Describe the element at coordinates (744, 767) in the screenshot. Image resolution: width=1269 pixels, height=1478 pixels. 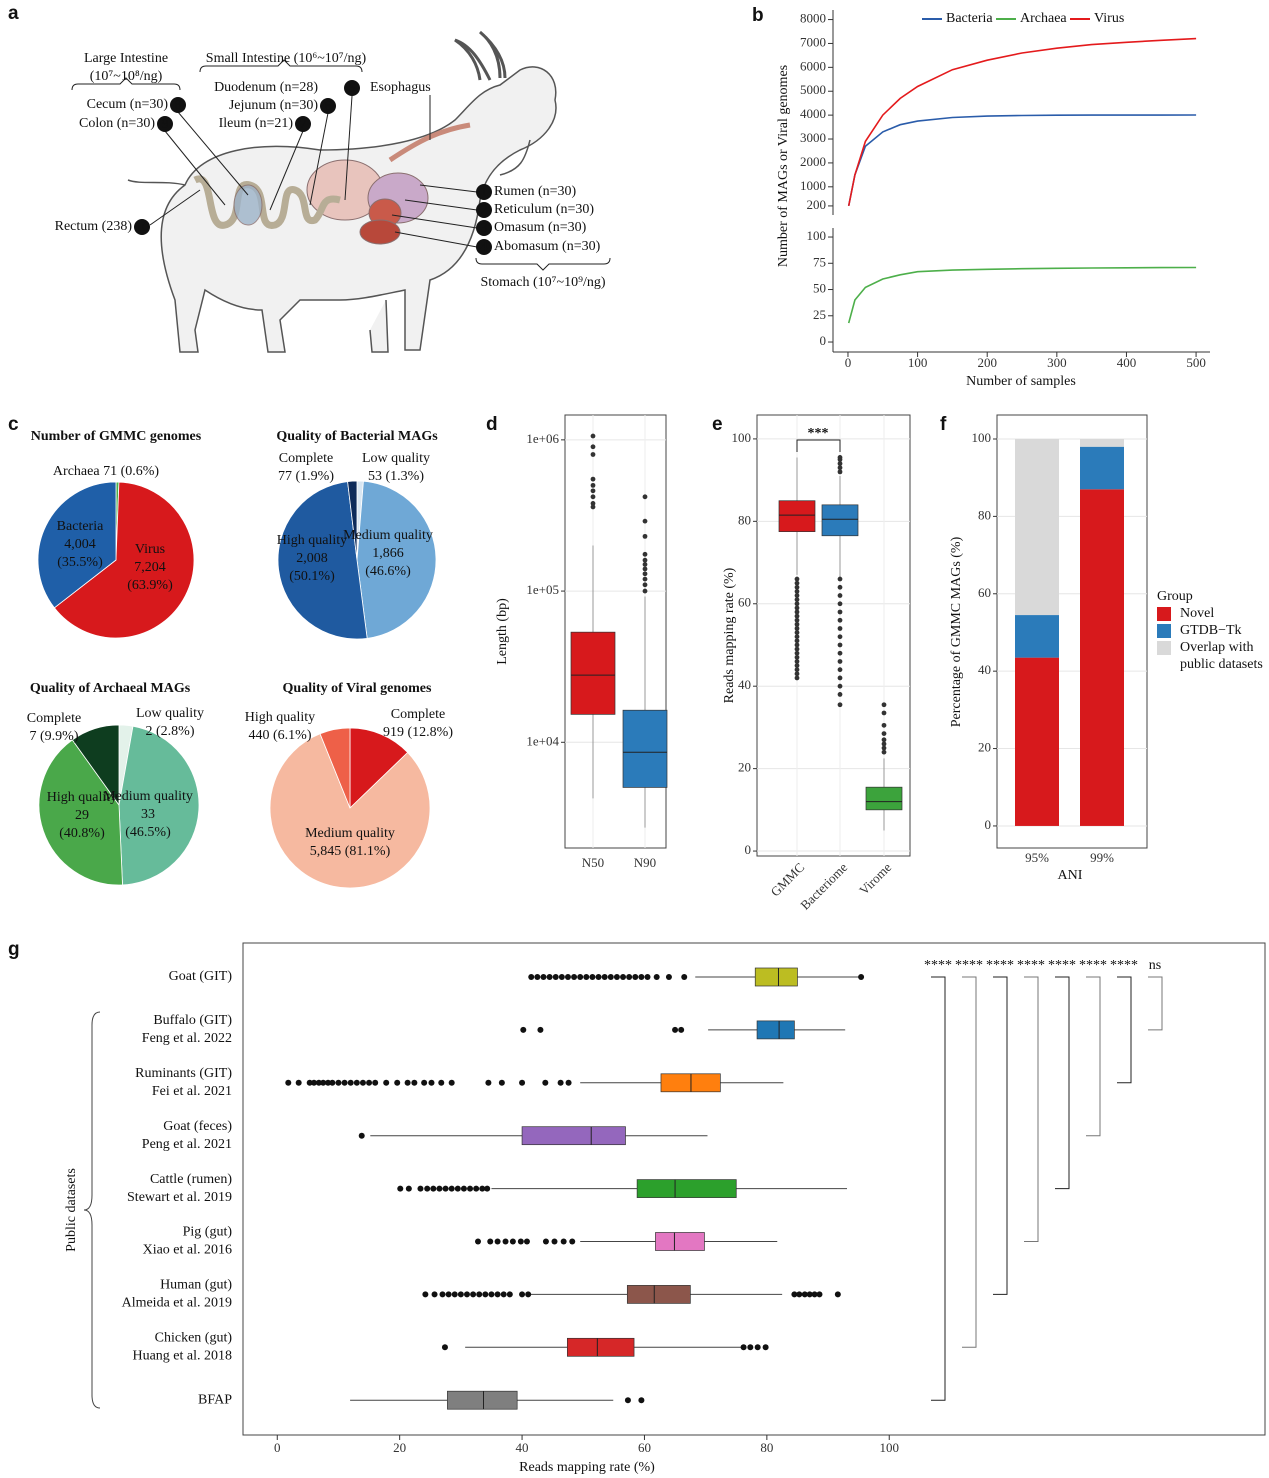
I see `y-tick-label: 20` at that location.